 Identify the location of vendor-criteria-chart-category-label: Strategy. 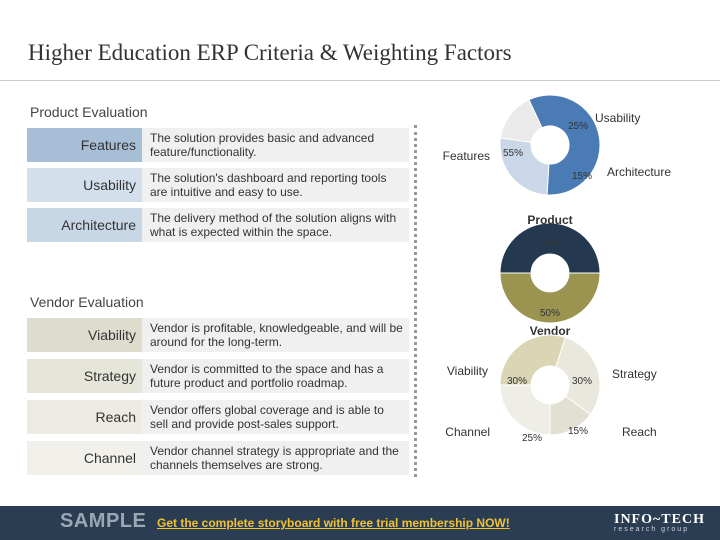
(634, 374).